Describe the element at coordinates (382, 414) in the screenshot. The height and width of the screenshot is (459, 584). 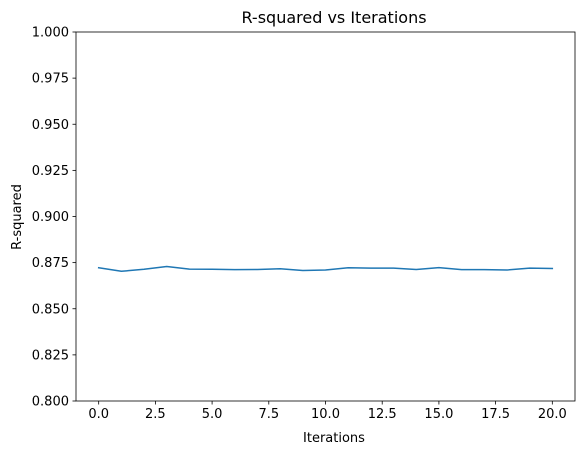
I see `x-tick-label: 12.5` at that location.